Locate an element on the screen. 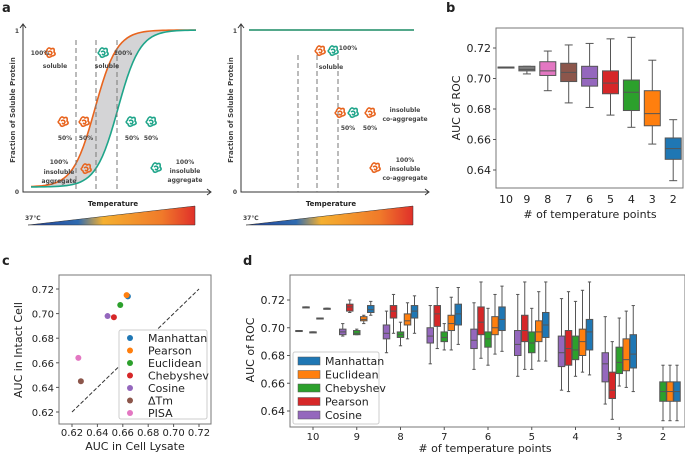 This screenshot has height=454, width=685. diagonal-line is located at coordinates (135, 350).